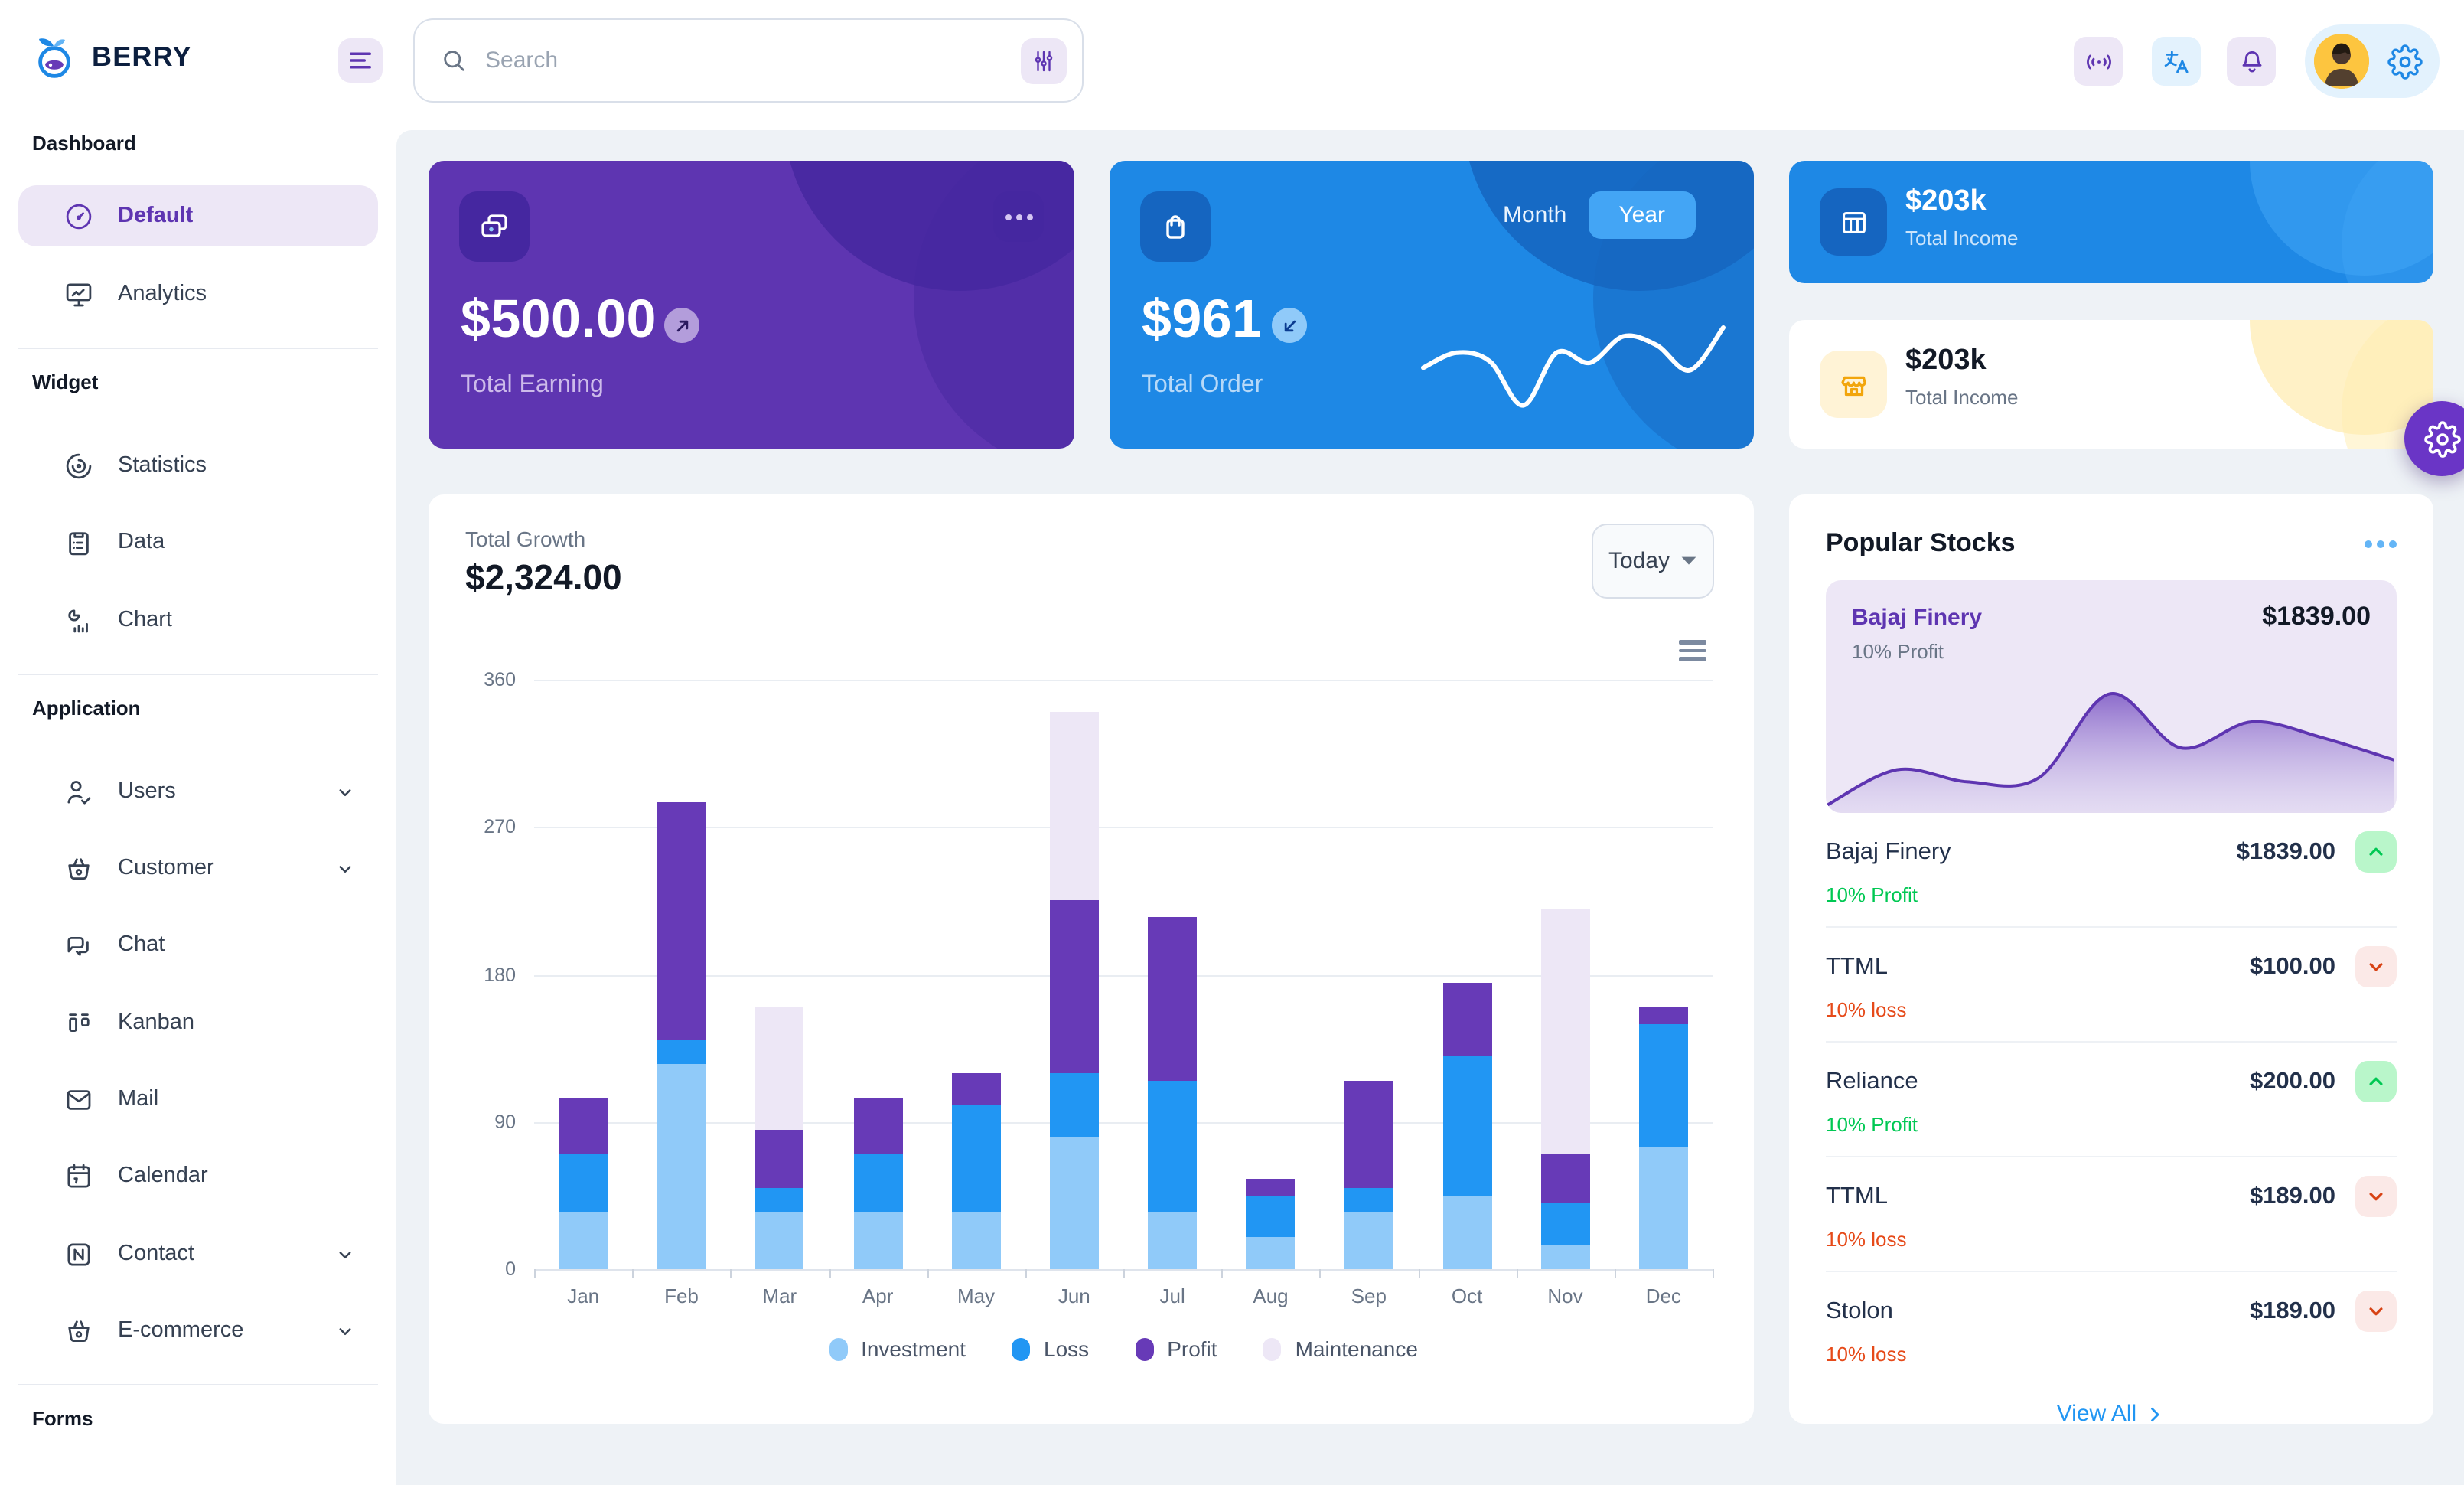  What do you see at coordinates (198, 215) in the screenshot?
I see `sidebar-item-default: Default` at bounding box center [198, 215].